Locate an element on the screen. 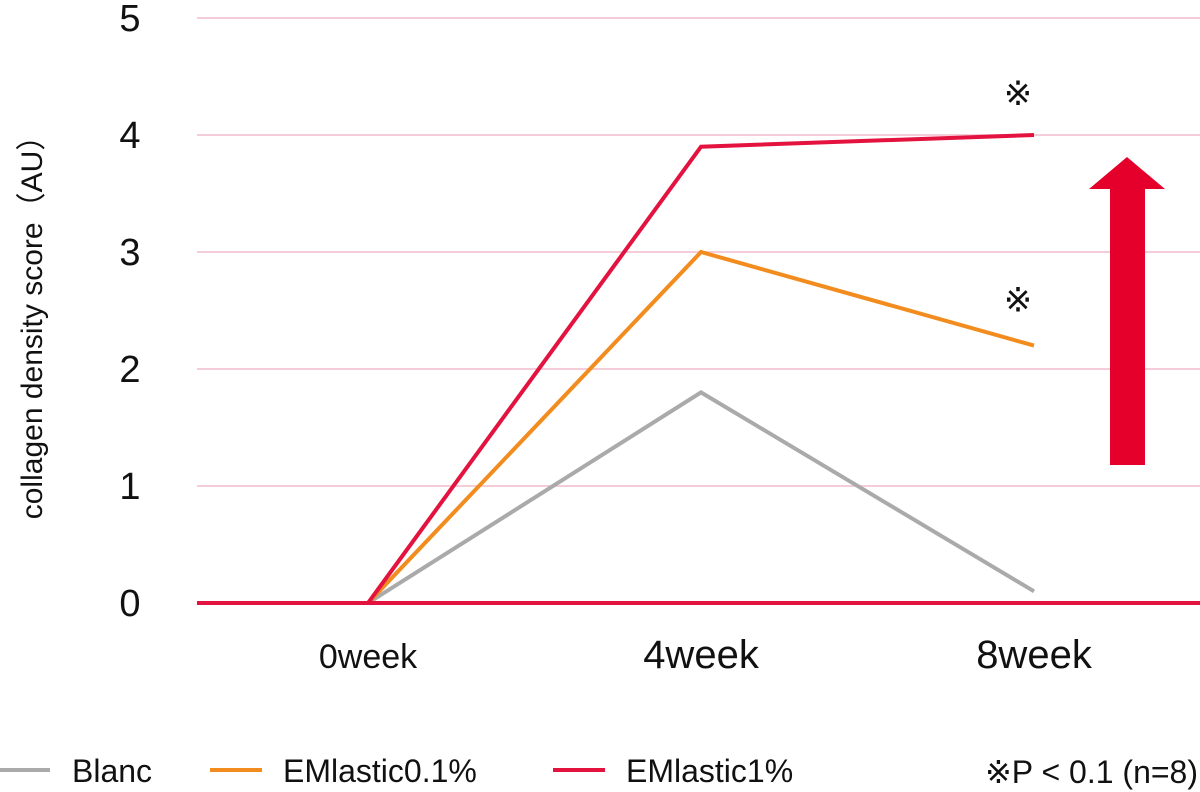 This screenshot has width=1200, height=792. up-arrow-shape is located at coordinates (1127, 311).